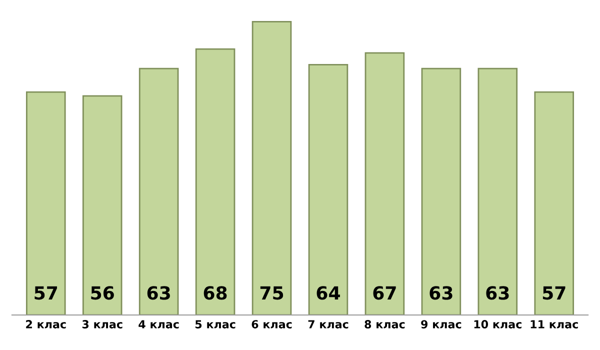 This screenshot has height=350, width=600. Describe the element at coordinates (215, 324) in the screenshot. I see `x-tick-label: 5 клас` at that location.